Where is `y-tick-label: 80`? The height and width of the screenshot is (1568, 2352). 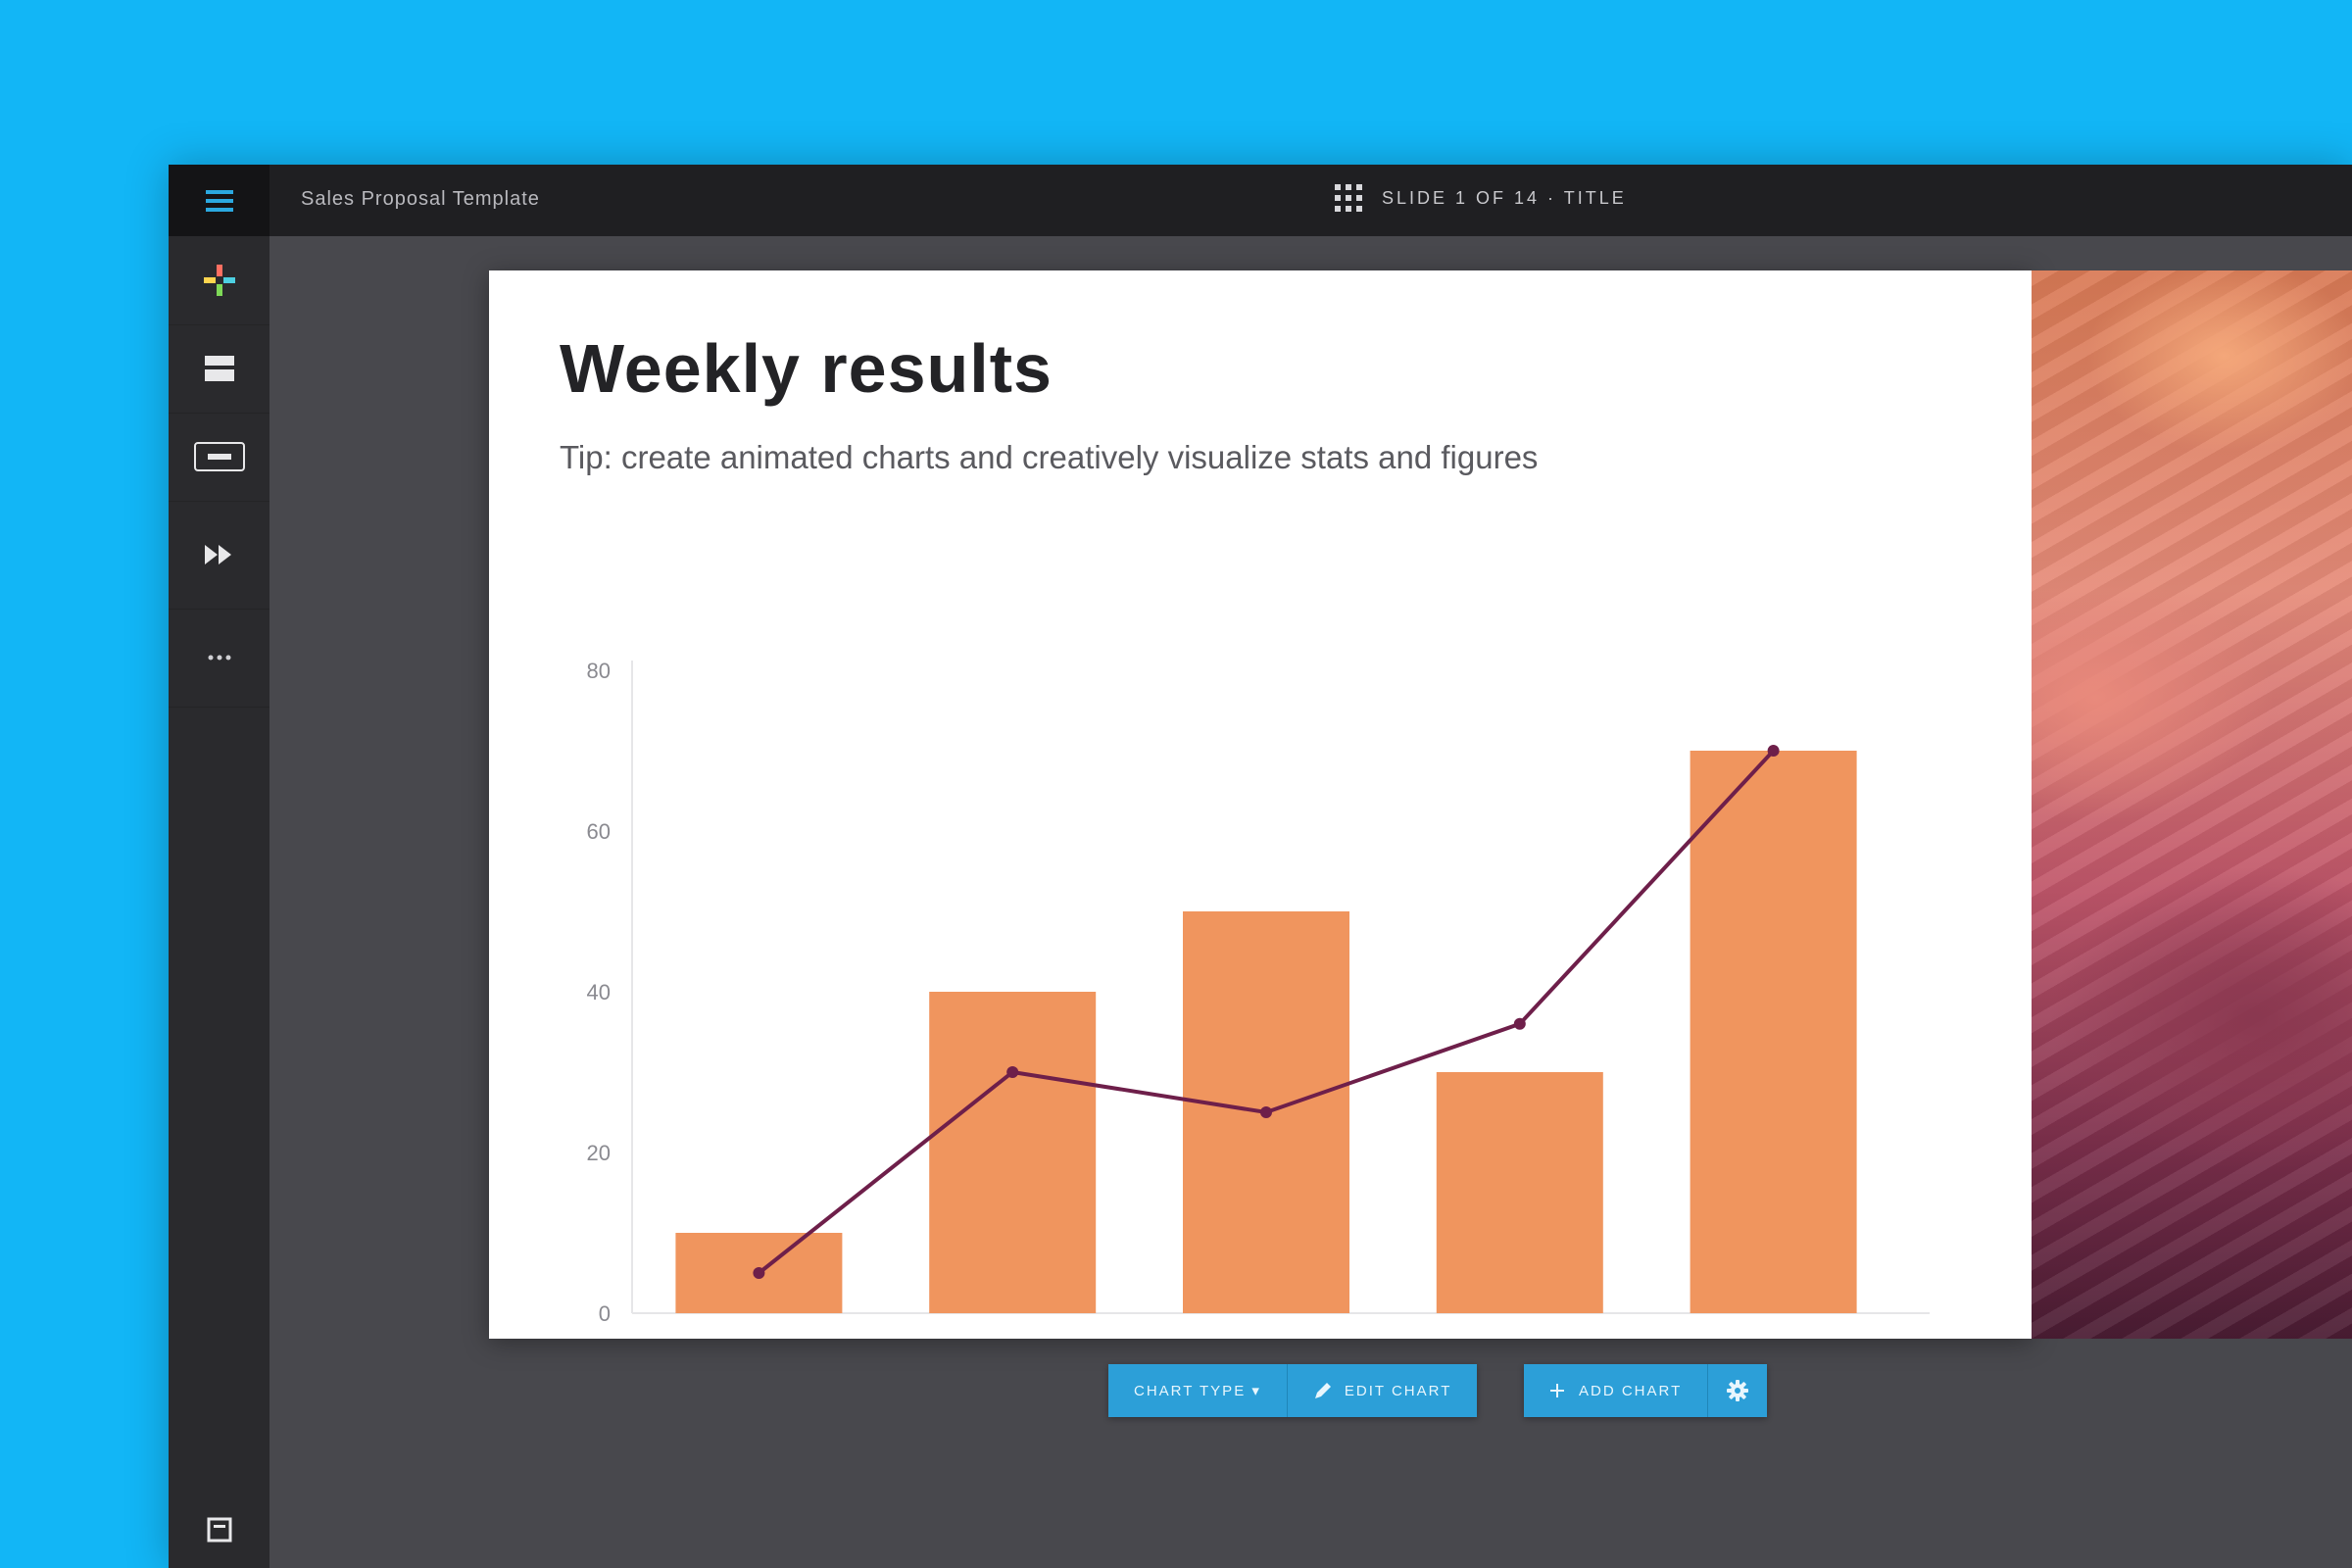
y-tick-label: 80 is located at coordinates (599, 671).